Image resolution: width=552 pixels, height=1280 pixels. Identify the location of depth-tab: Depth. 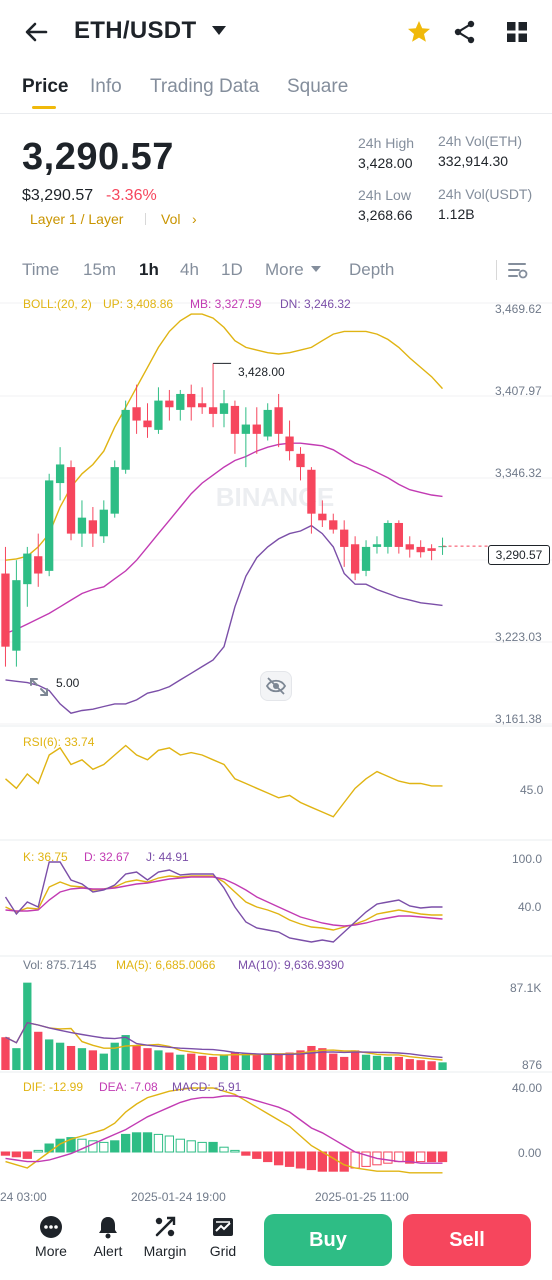
(372, 269).